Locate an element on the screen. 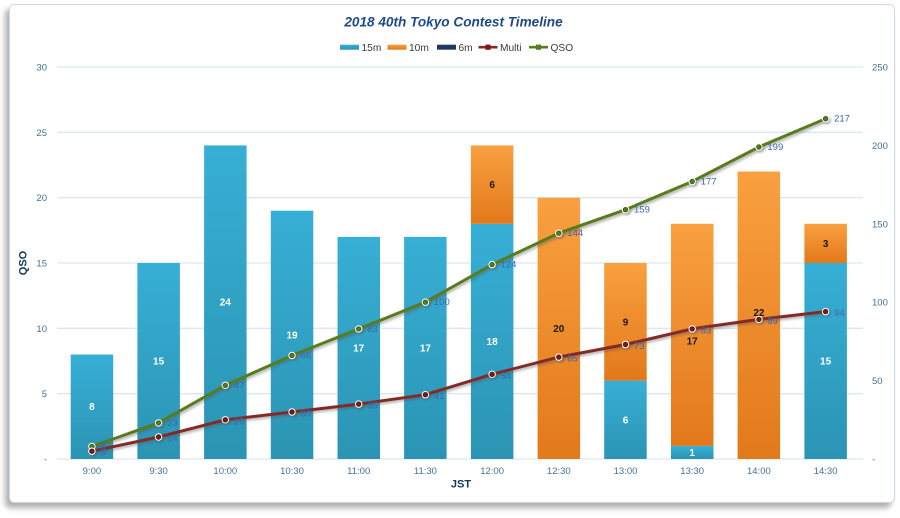 The height and width of the screenshot is (518, 900). svg-text: 19 is located at coordinates (292, 335).